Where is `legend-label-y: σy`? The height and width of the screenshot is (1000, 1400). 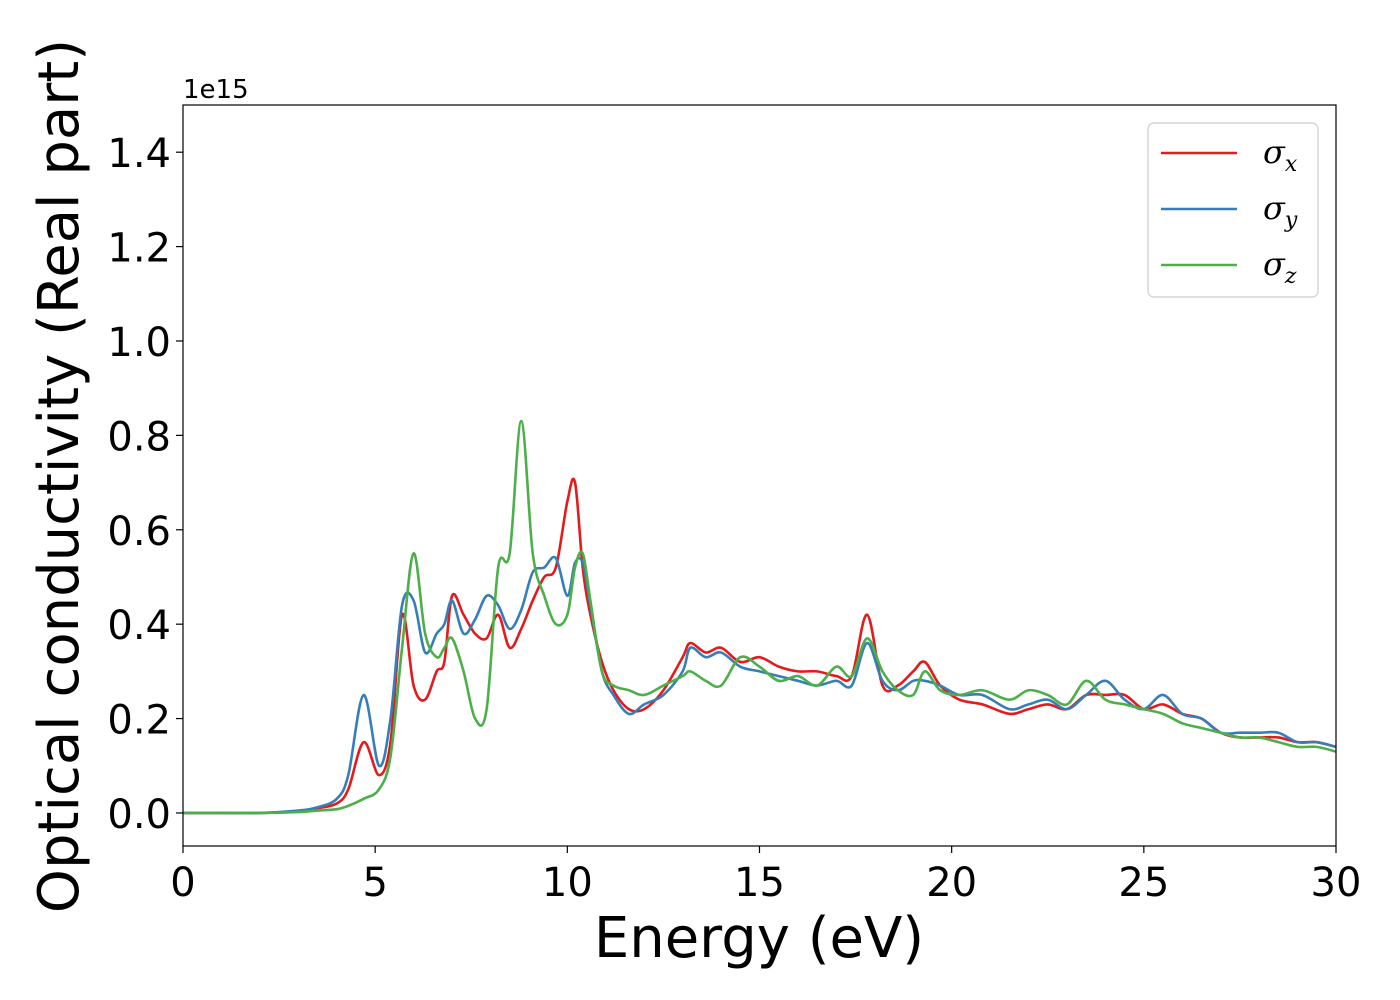 legend-label-y: σy is located at coordinates (1280, 211).